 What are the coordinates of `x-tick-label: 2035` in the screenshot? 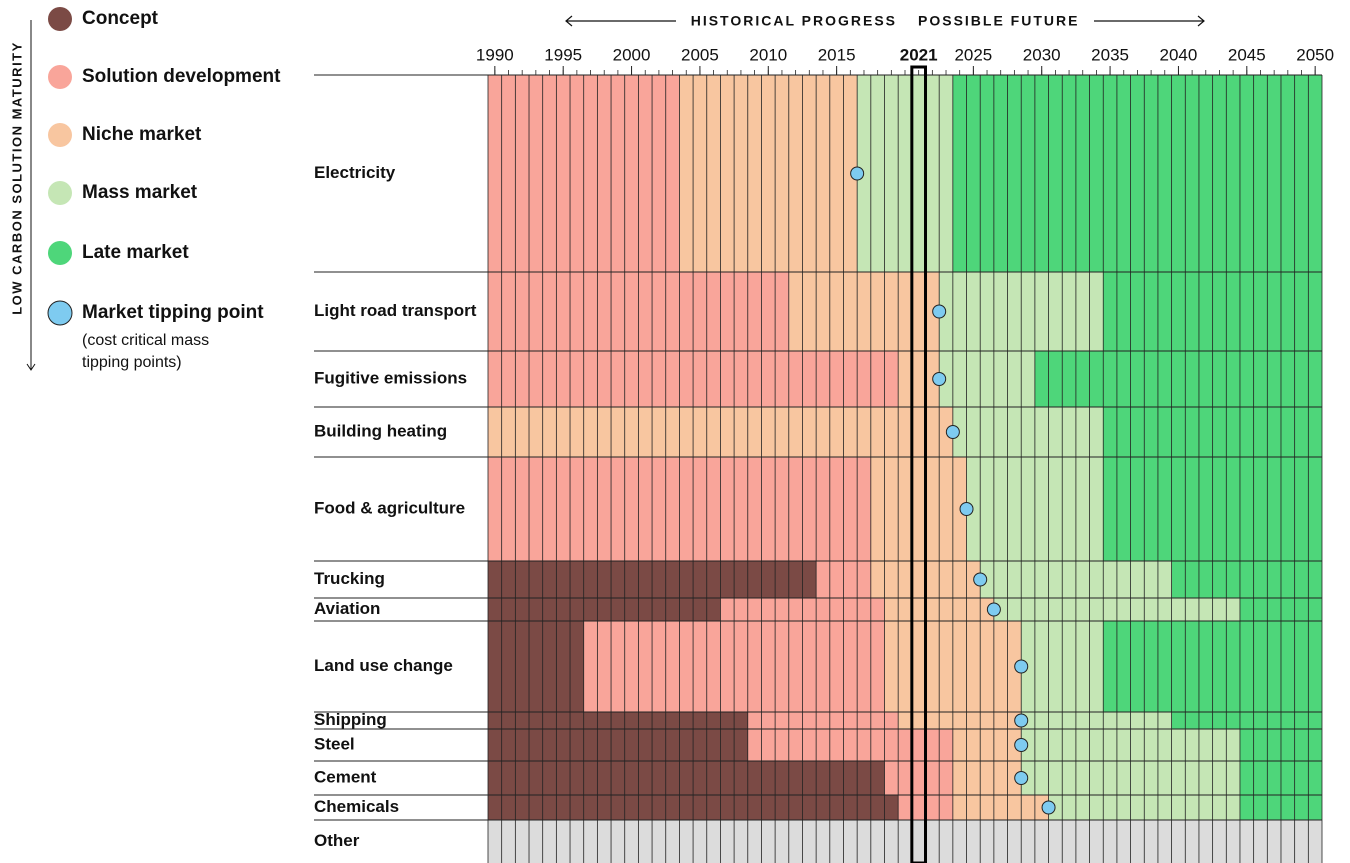 It's located at (1110, 54).